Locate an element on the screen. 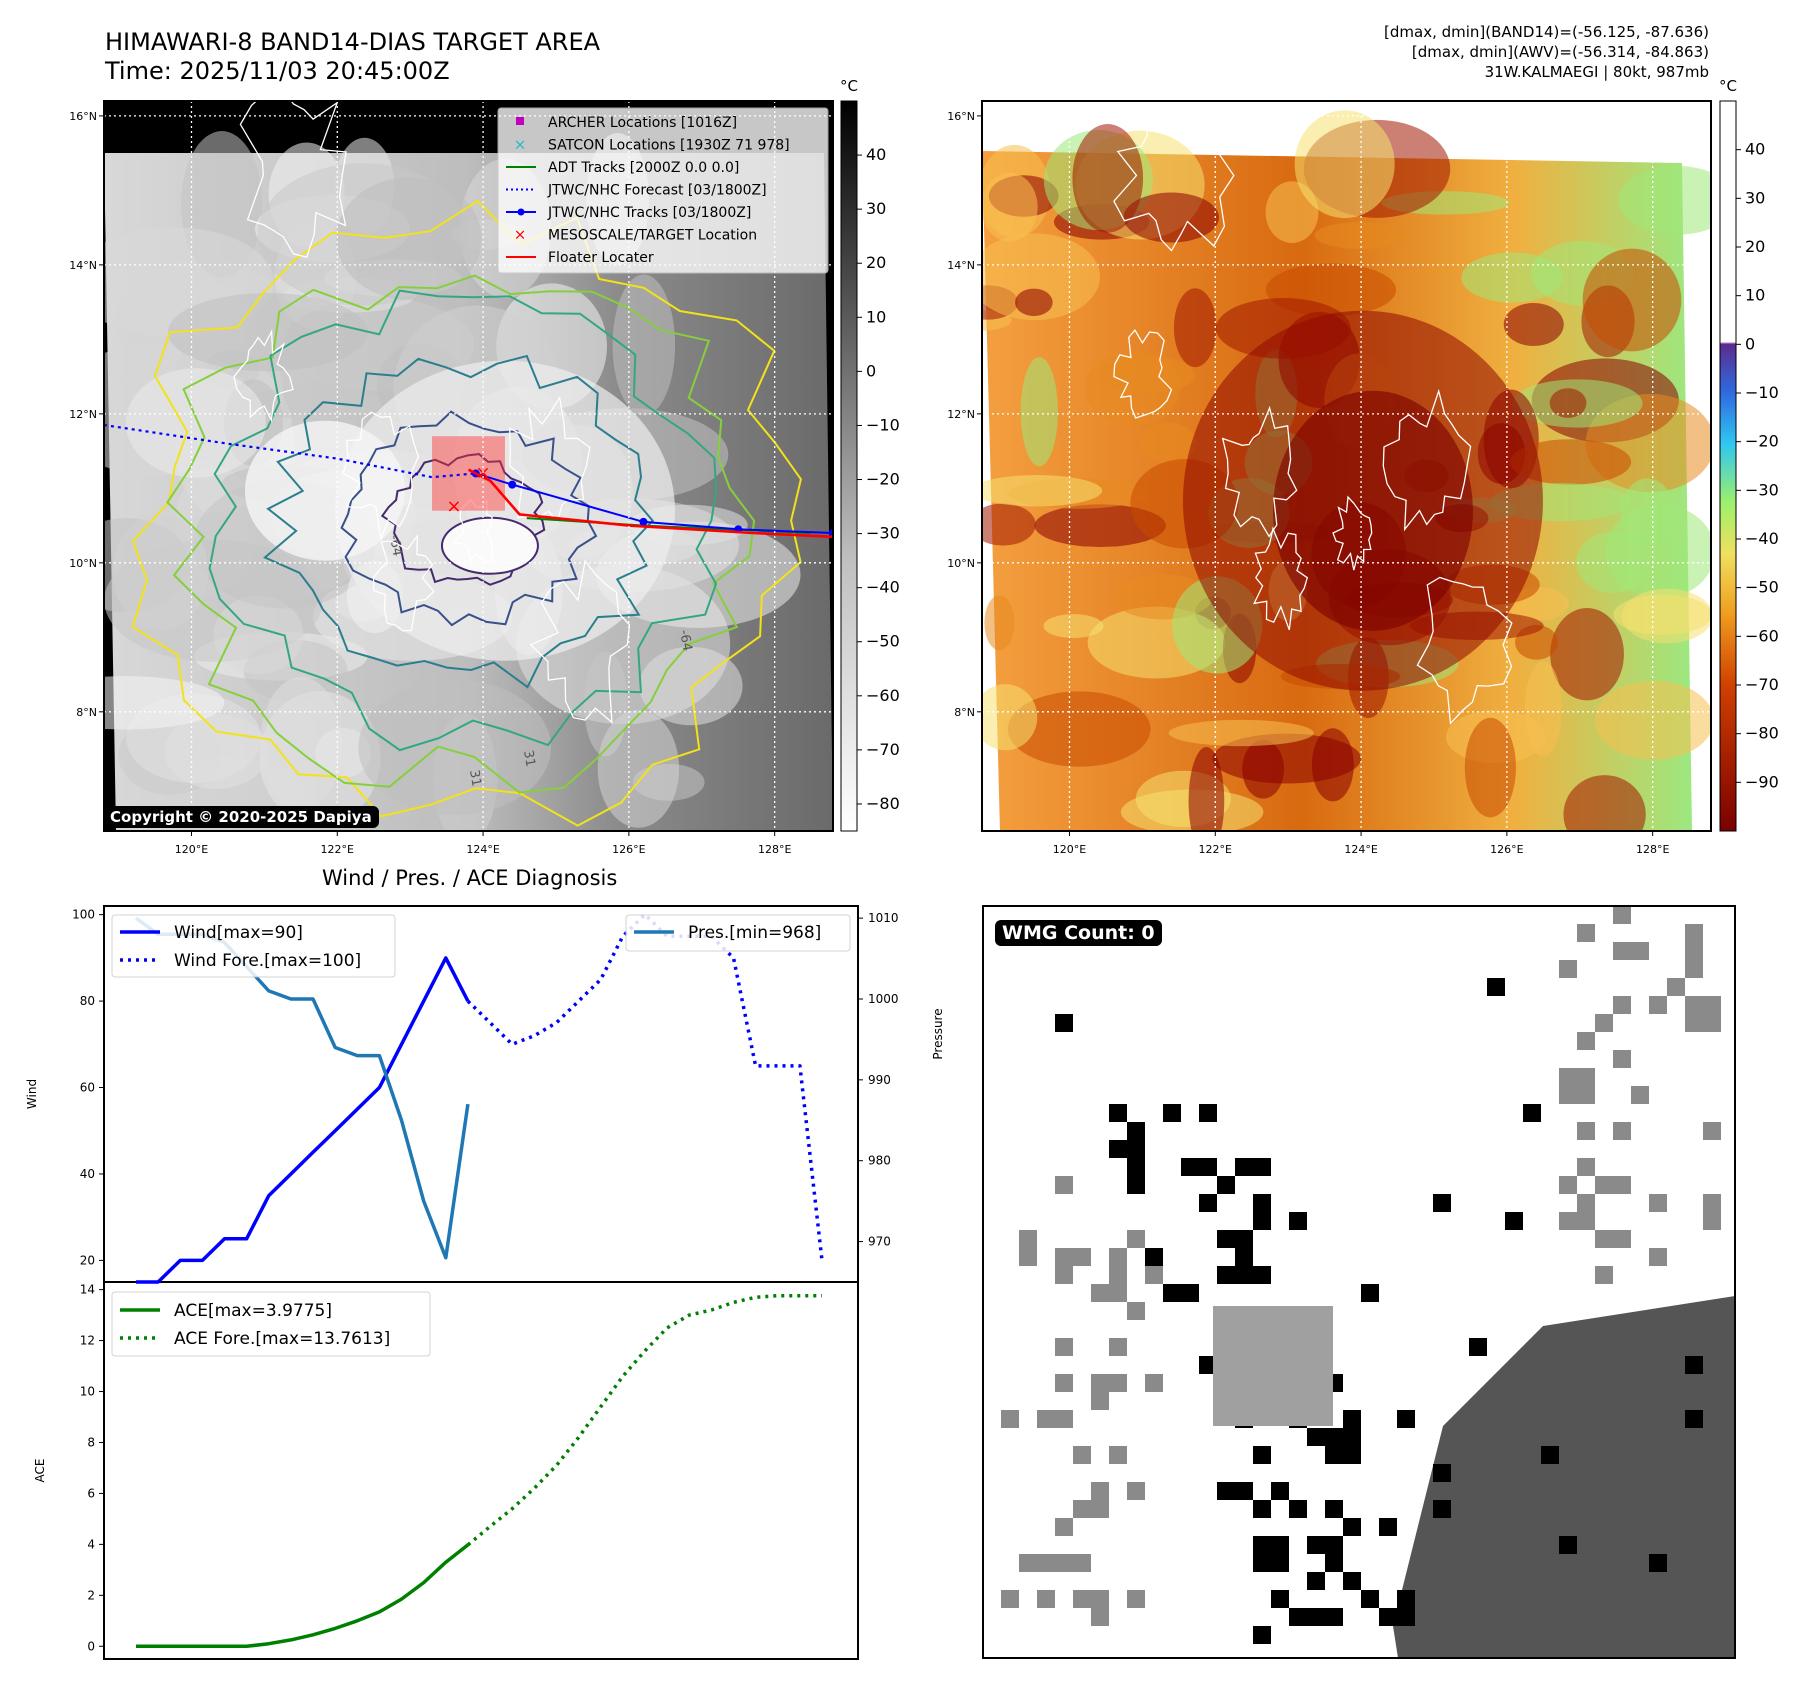 Image resolution: width=1797 pixels, height=1690 pixels. ir-contour-label: 31 is located at coordinates (475, 778).